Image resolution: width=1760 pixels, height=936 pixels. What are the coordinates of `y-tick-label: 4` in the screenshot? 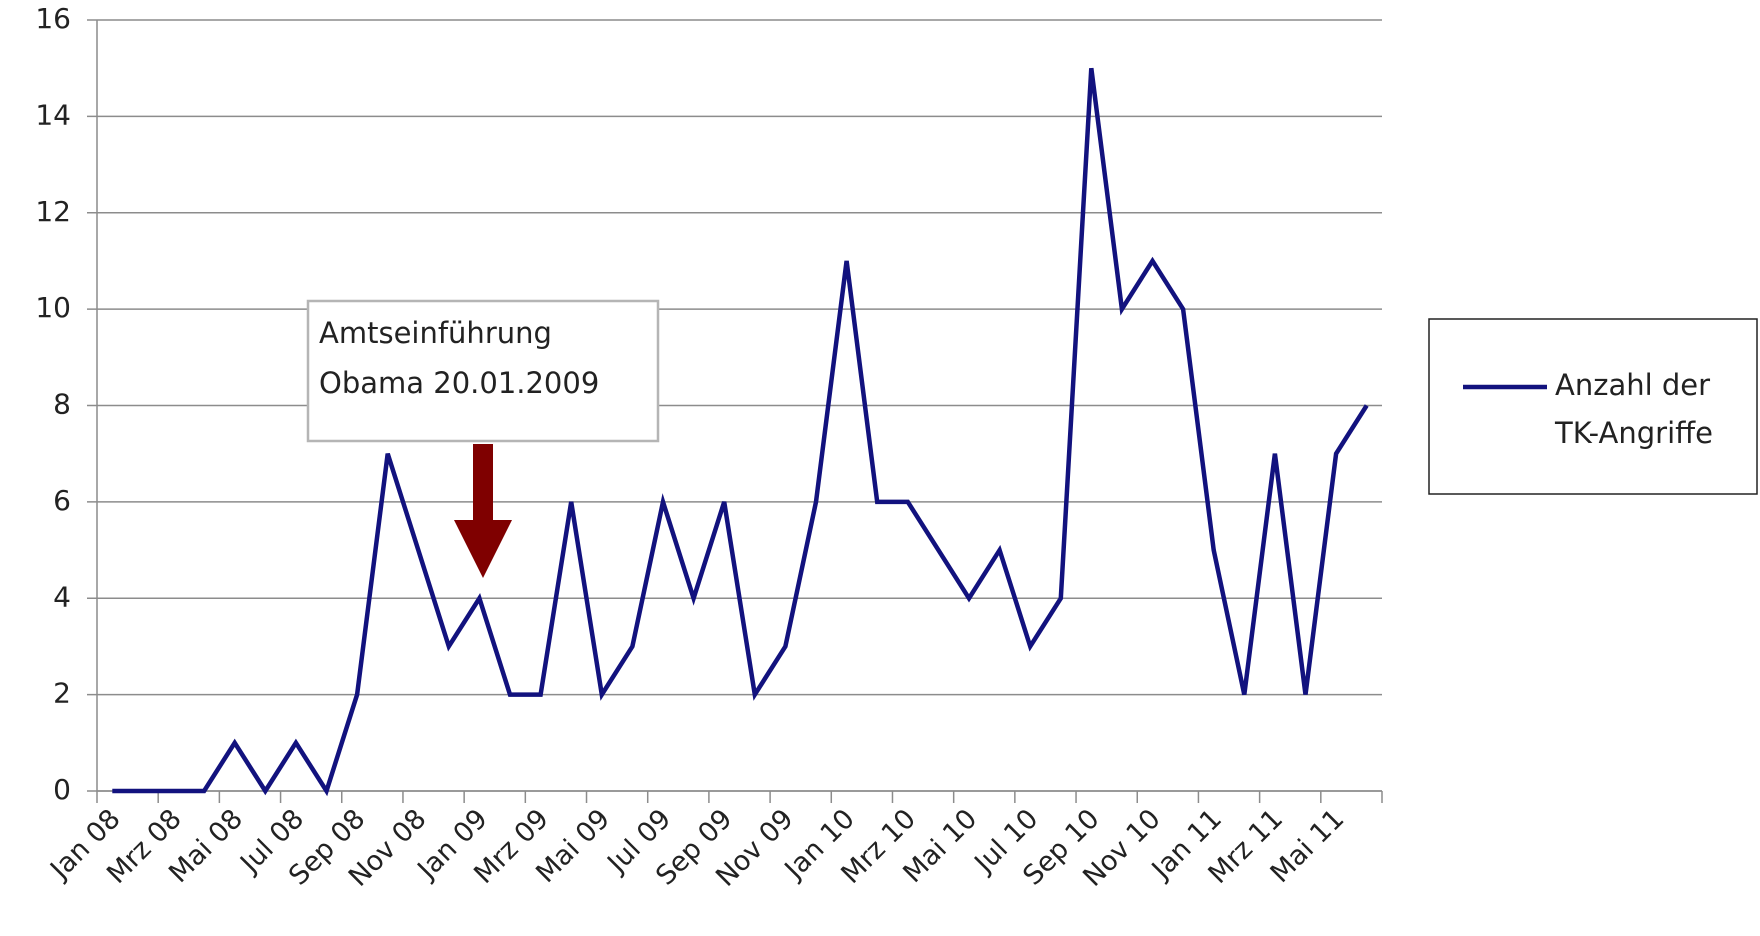 It's located at (62, 596).